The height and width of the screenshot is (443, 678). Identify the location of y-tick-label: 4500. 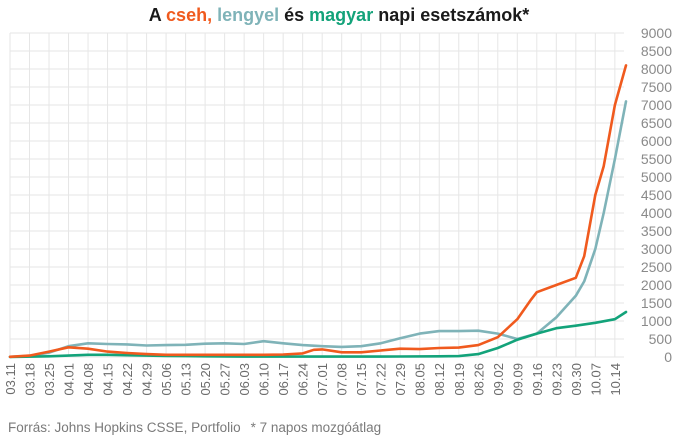
(656, 195).